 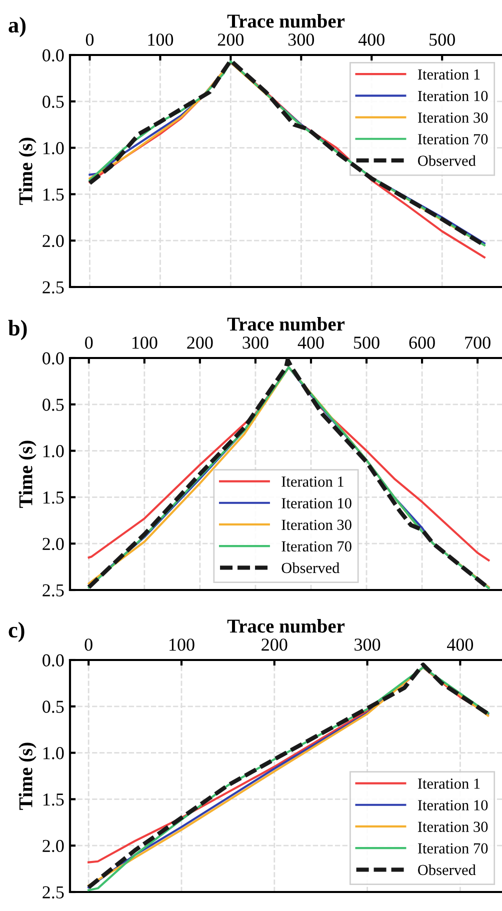 What do you see at coordinates (17, 330) in the screenshot?
I see `text: b)` at bounding box center [17, 330].